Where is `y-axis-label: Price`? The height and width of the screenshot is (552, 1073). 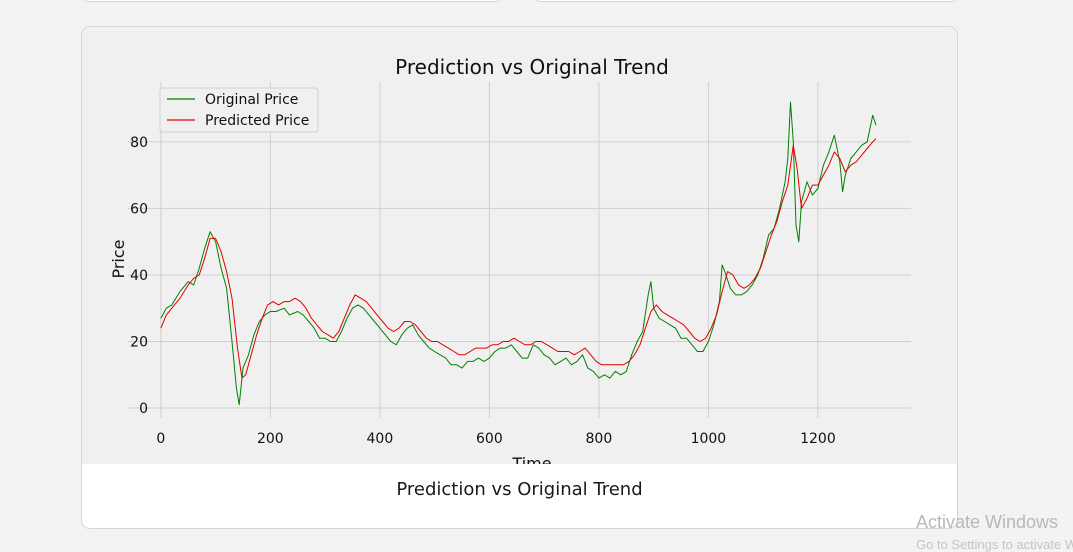 y-axis-label: Price is located at coordinates (118, 258).